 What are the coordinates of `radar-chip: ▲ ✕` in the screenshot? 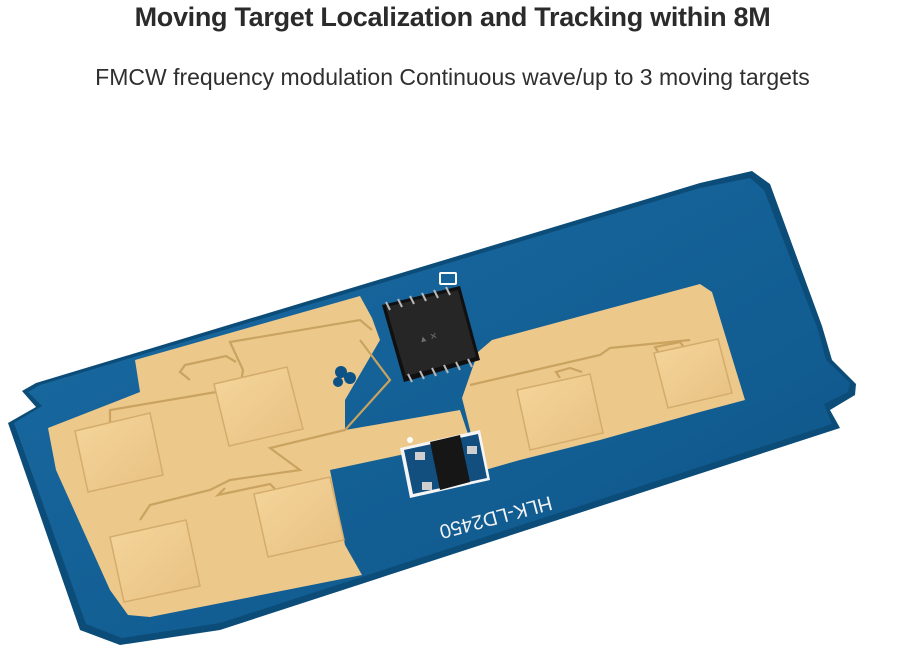 It's located at (431, 334).